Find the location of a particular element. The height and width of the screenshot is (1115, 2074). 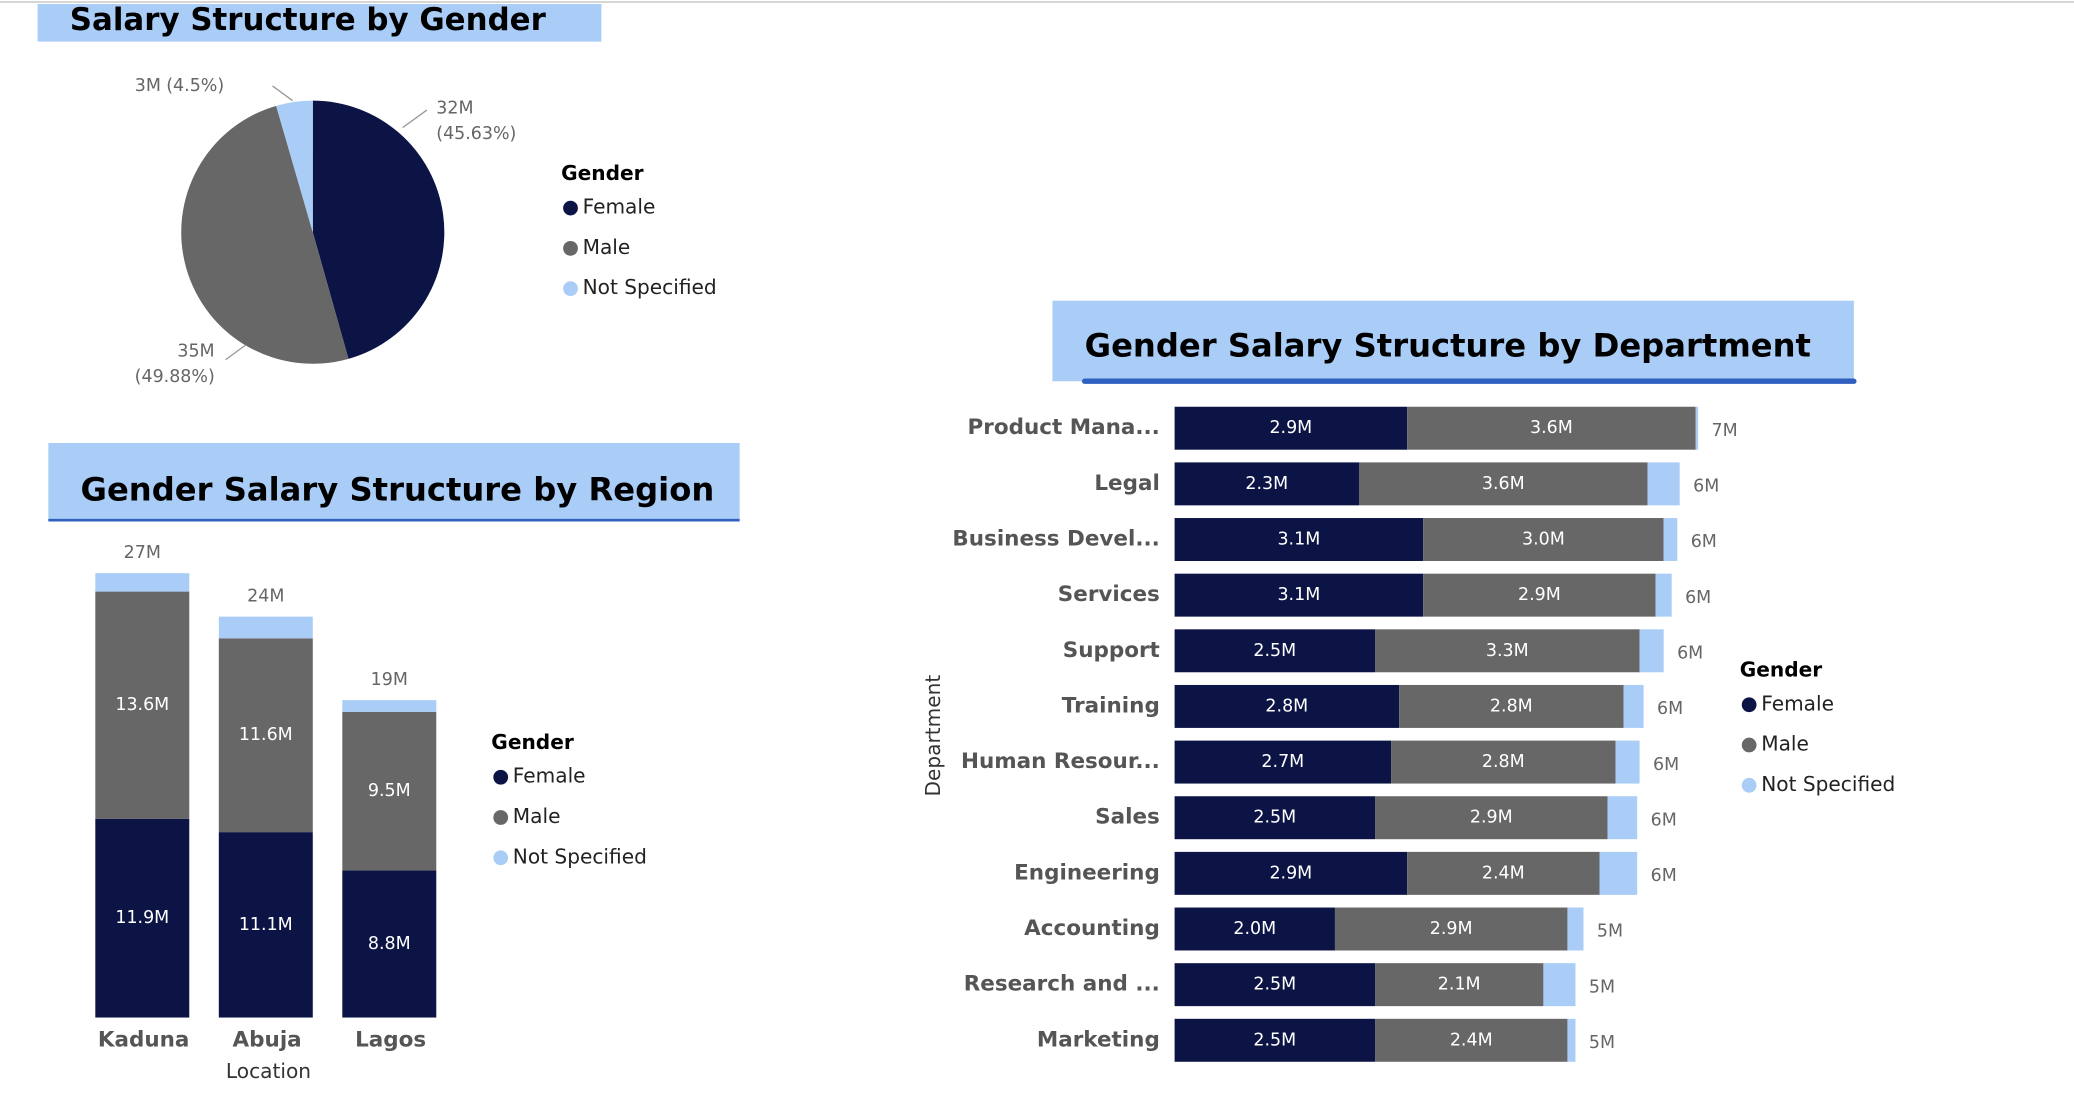

data-label: 2.7M is located at coordinates (1282, 762).